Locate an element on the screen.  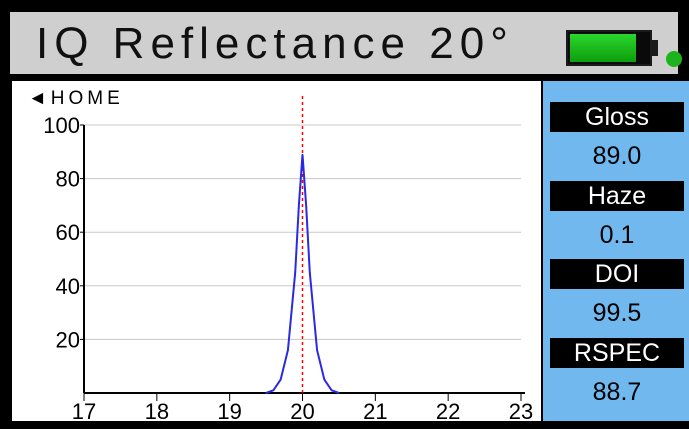
reflectance-curve is located at coordinates (302, 274).